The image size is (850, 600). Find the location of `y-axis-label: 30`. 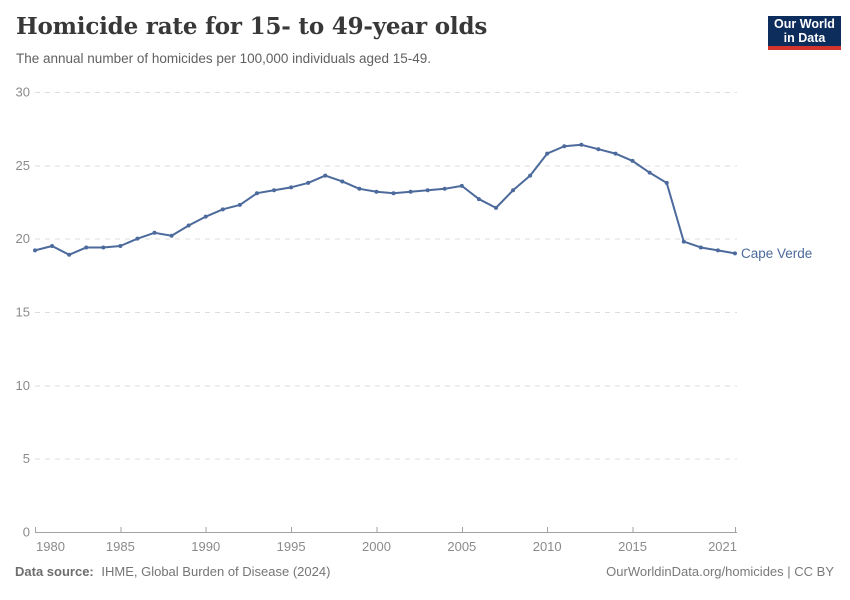

y-axis-label: 30 is located at coordinates (23, 92).